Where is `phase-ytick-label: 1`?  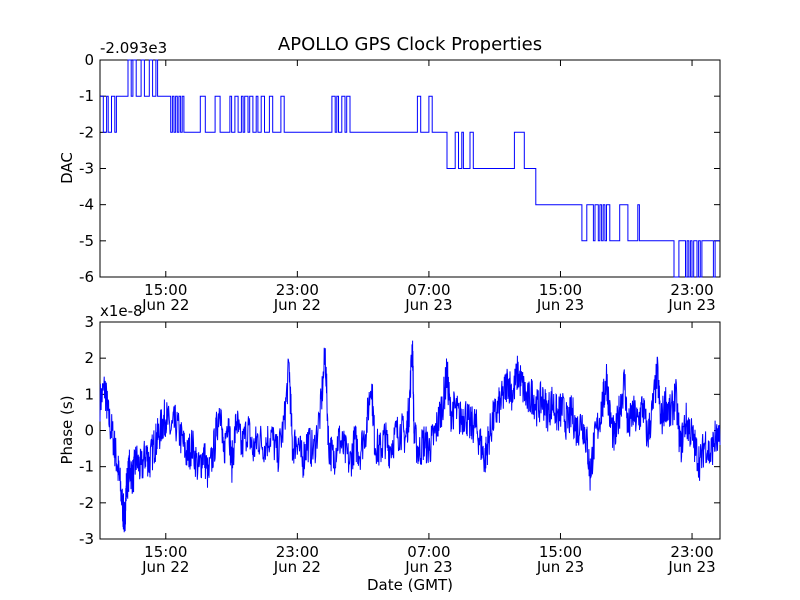
phase-ytick-label: 1 is located at coordinates (89, 394).